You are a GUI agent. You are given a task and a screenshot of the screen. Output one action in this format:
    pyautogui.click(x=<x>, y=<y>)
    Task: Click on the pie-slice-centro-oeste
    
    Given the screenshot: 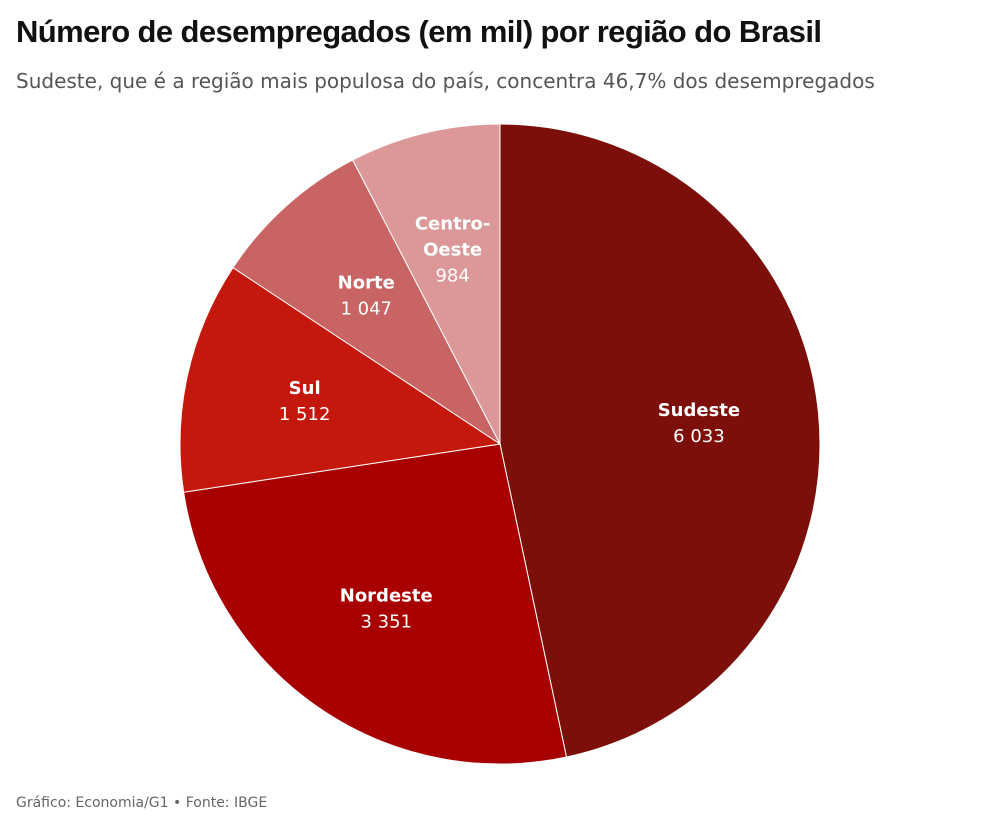 What is the action you would take?
    pyautogui.click(x=426, y=284)
    